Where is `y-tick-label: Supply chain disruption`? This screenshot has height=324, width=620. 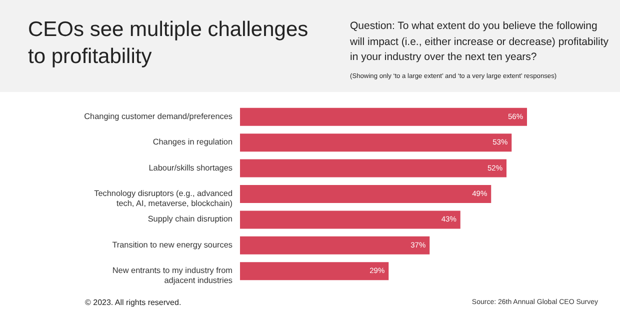 y-tick-label: Supply chain disruption is located at coordinates (190, 219).